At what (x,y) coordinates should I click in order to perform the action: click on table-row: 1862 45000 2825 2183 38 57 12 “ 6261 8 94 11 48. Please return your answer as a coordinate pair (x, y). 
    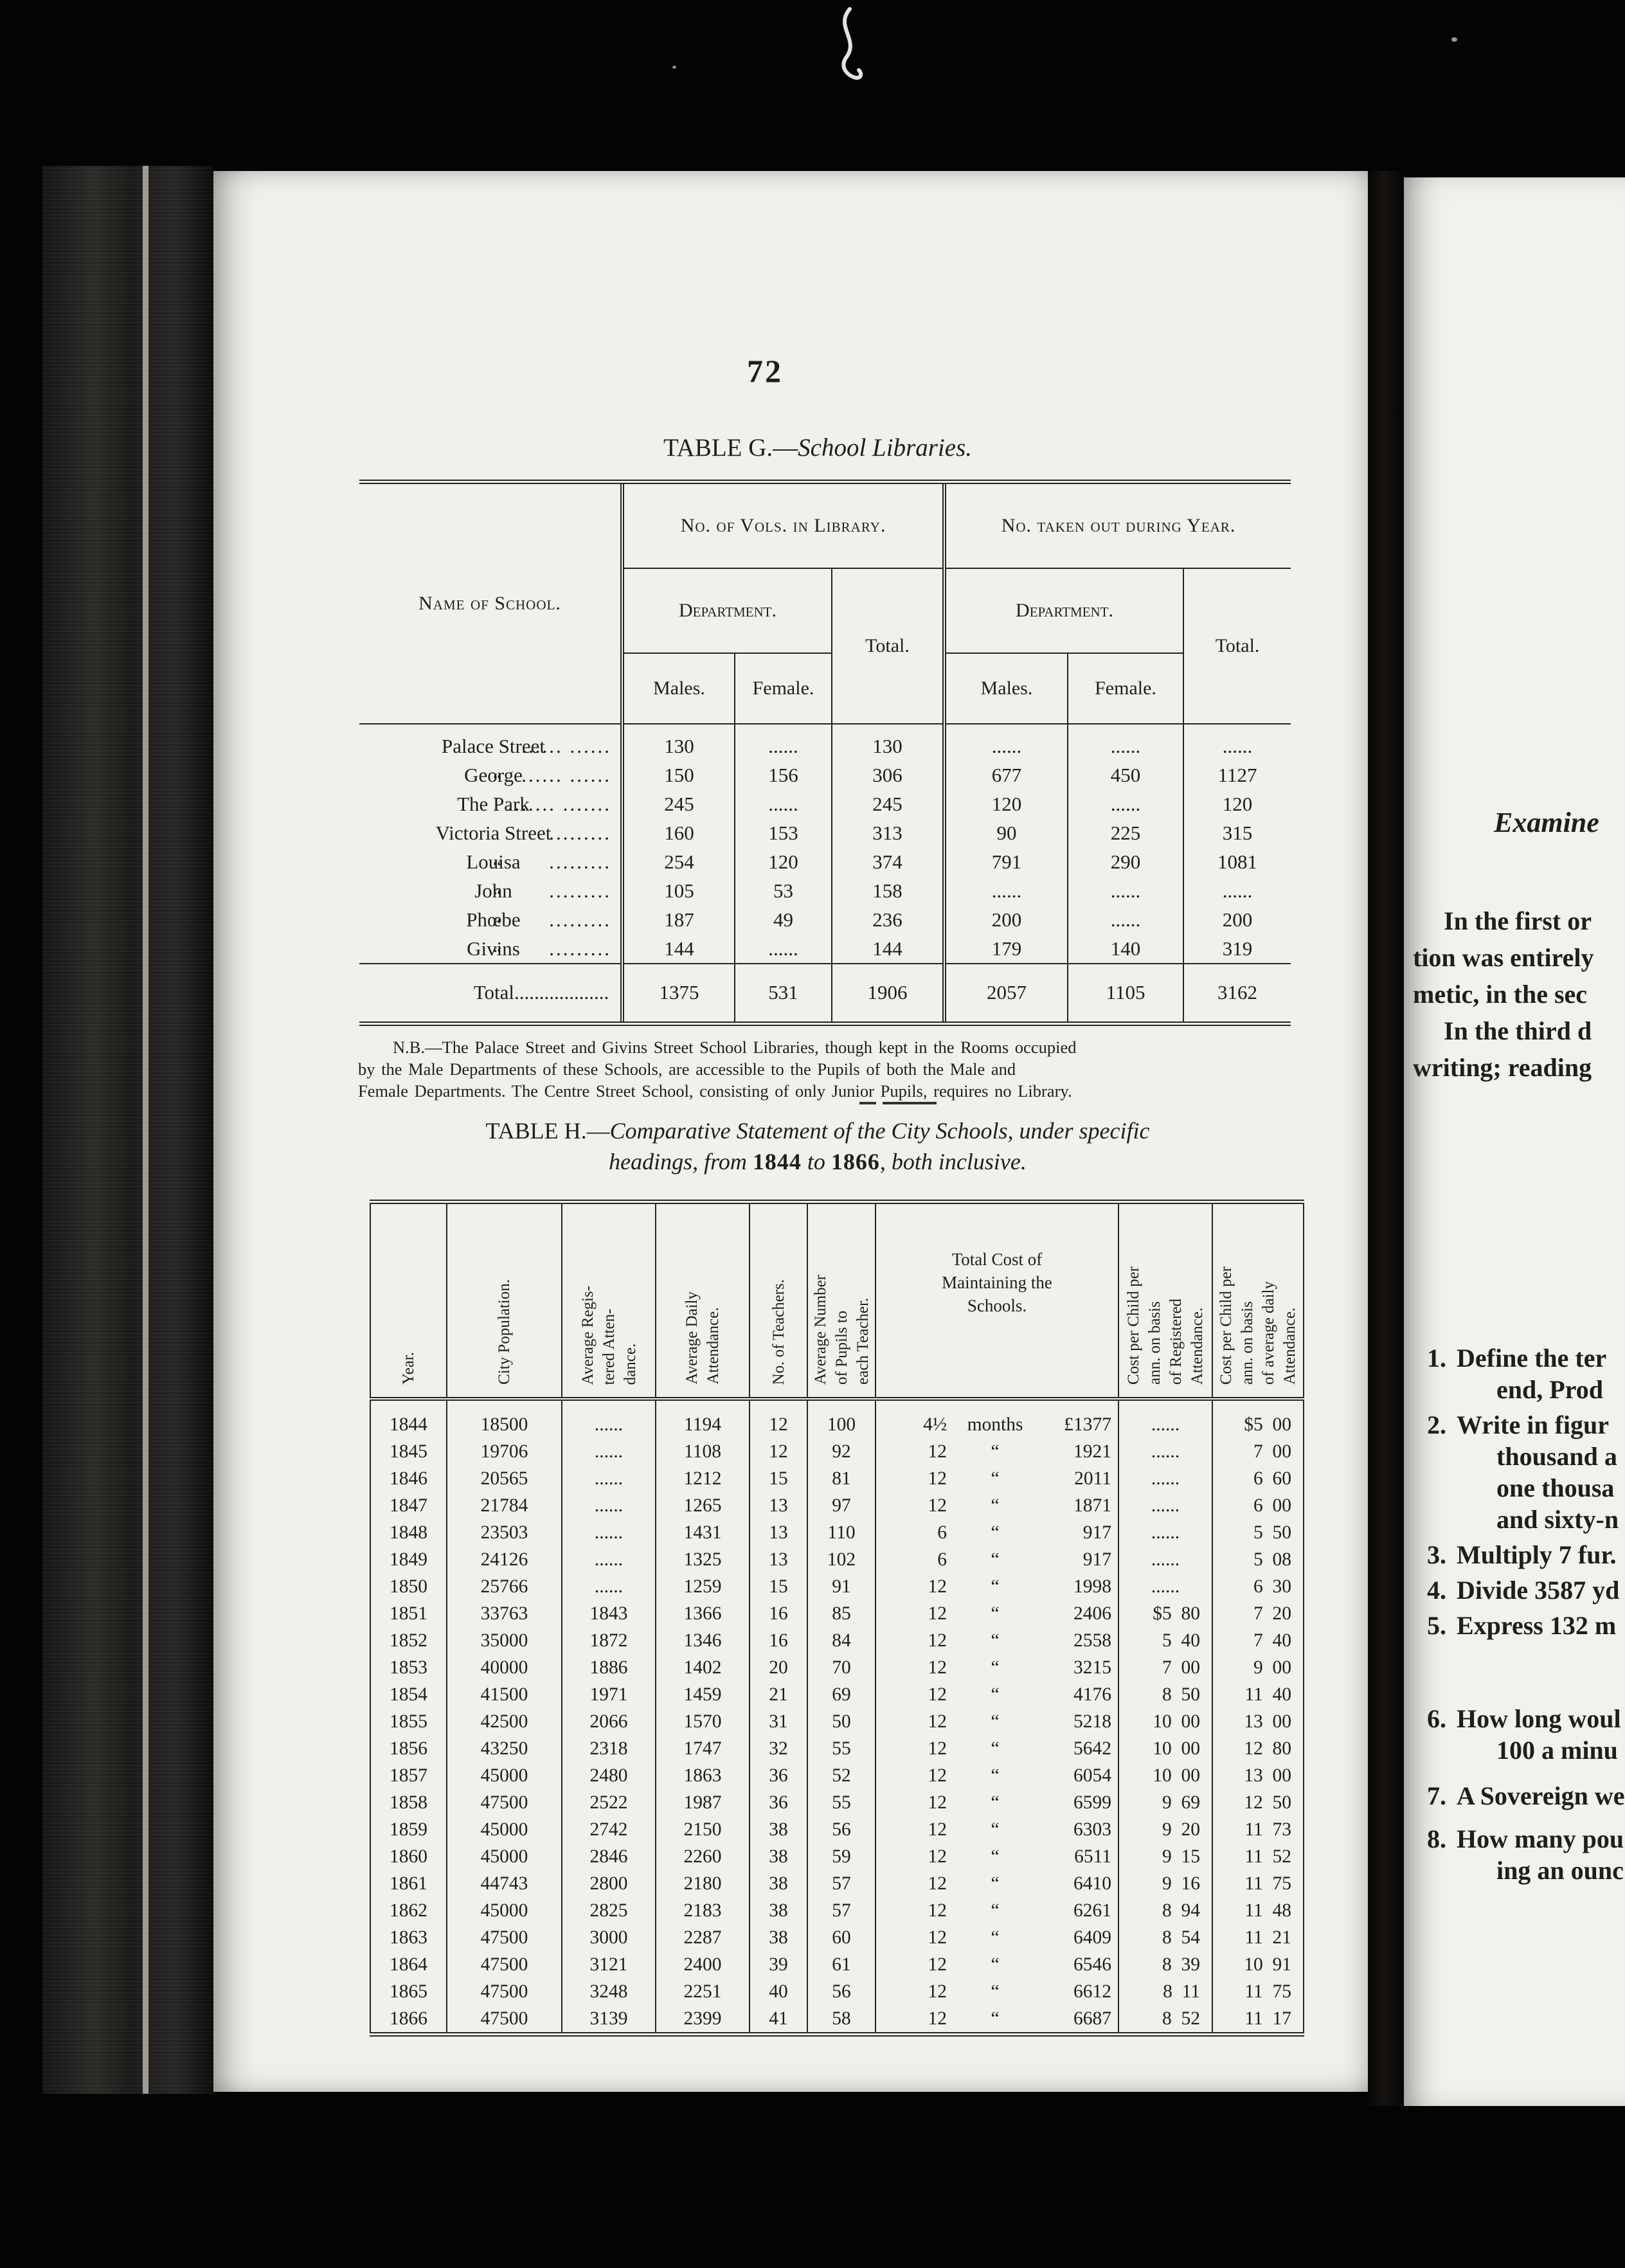
    Looking at the image, I should click on (837, 1911).